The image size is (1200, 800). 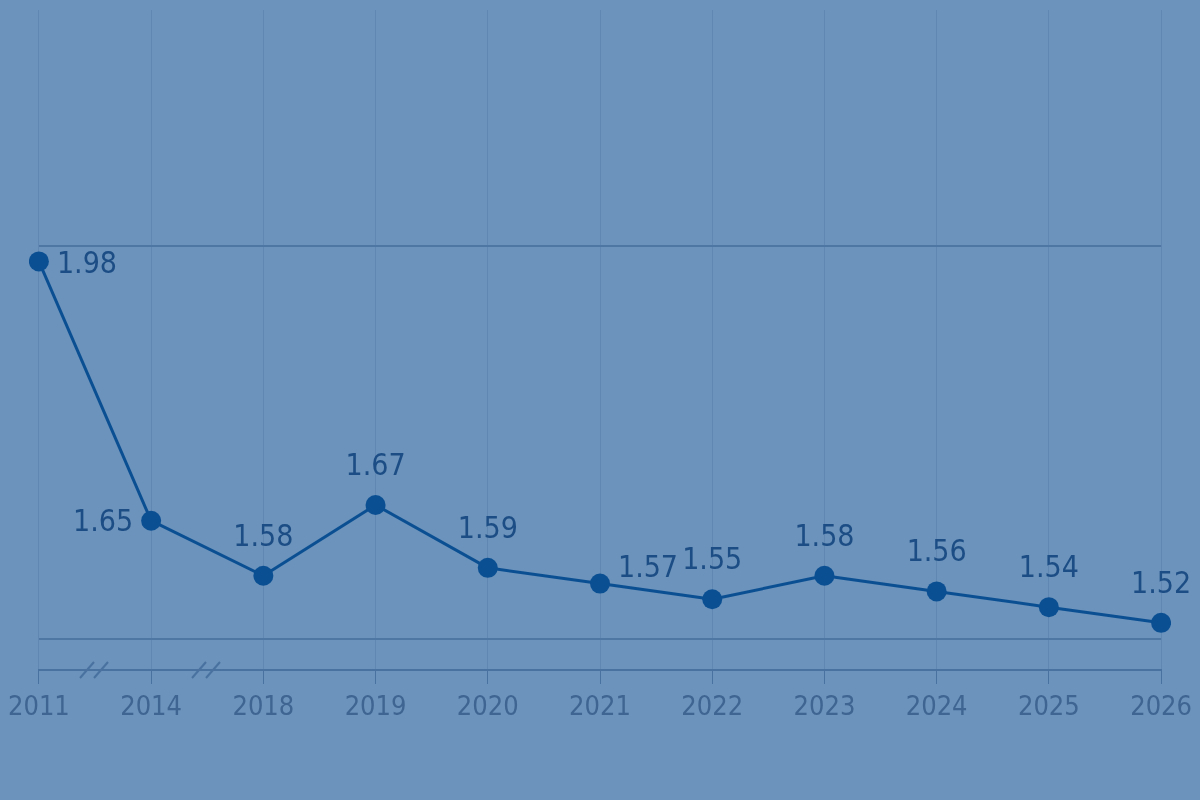 What do you see at coordinates (487, 527) in the screenshot?
I see `data-label: 1.59` at bounding box center [487, 527].